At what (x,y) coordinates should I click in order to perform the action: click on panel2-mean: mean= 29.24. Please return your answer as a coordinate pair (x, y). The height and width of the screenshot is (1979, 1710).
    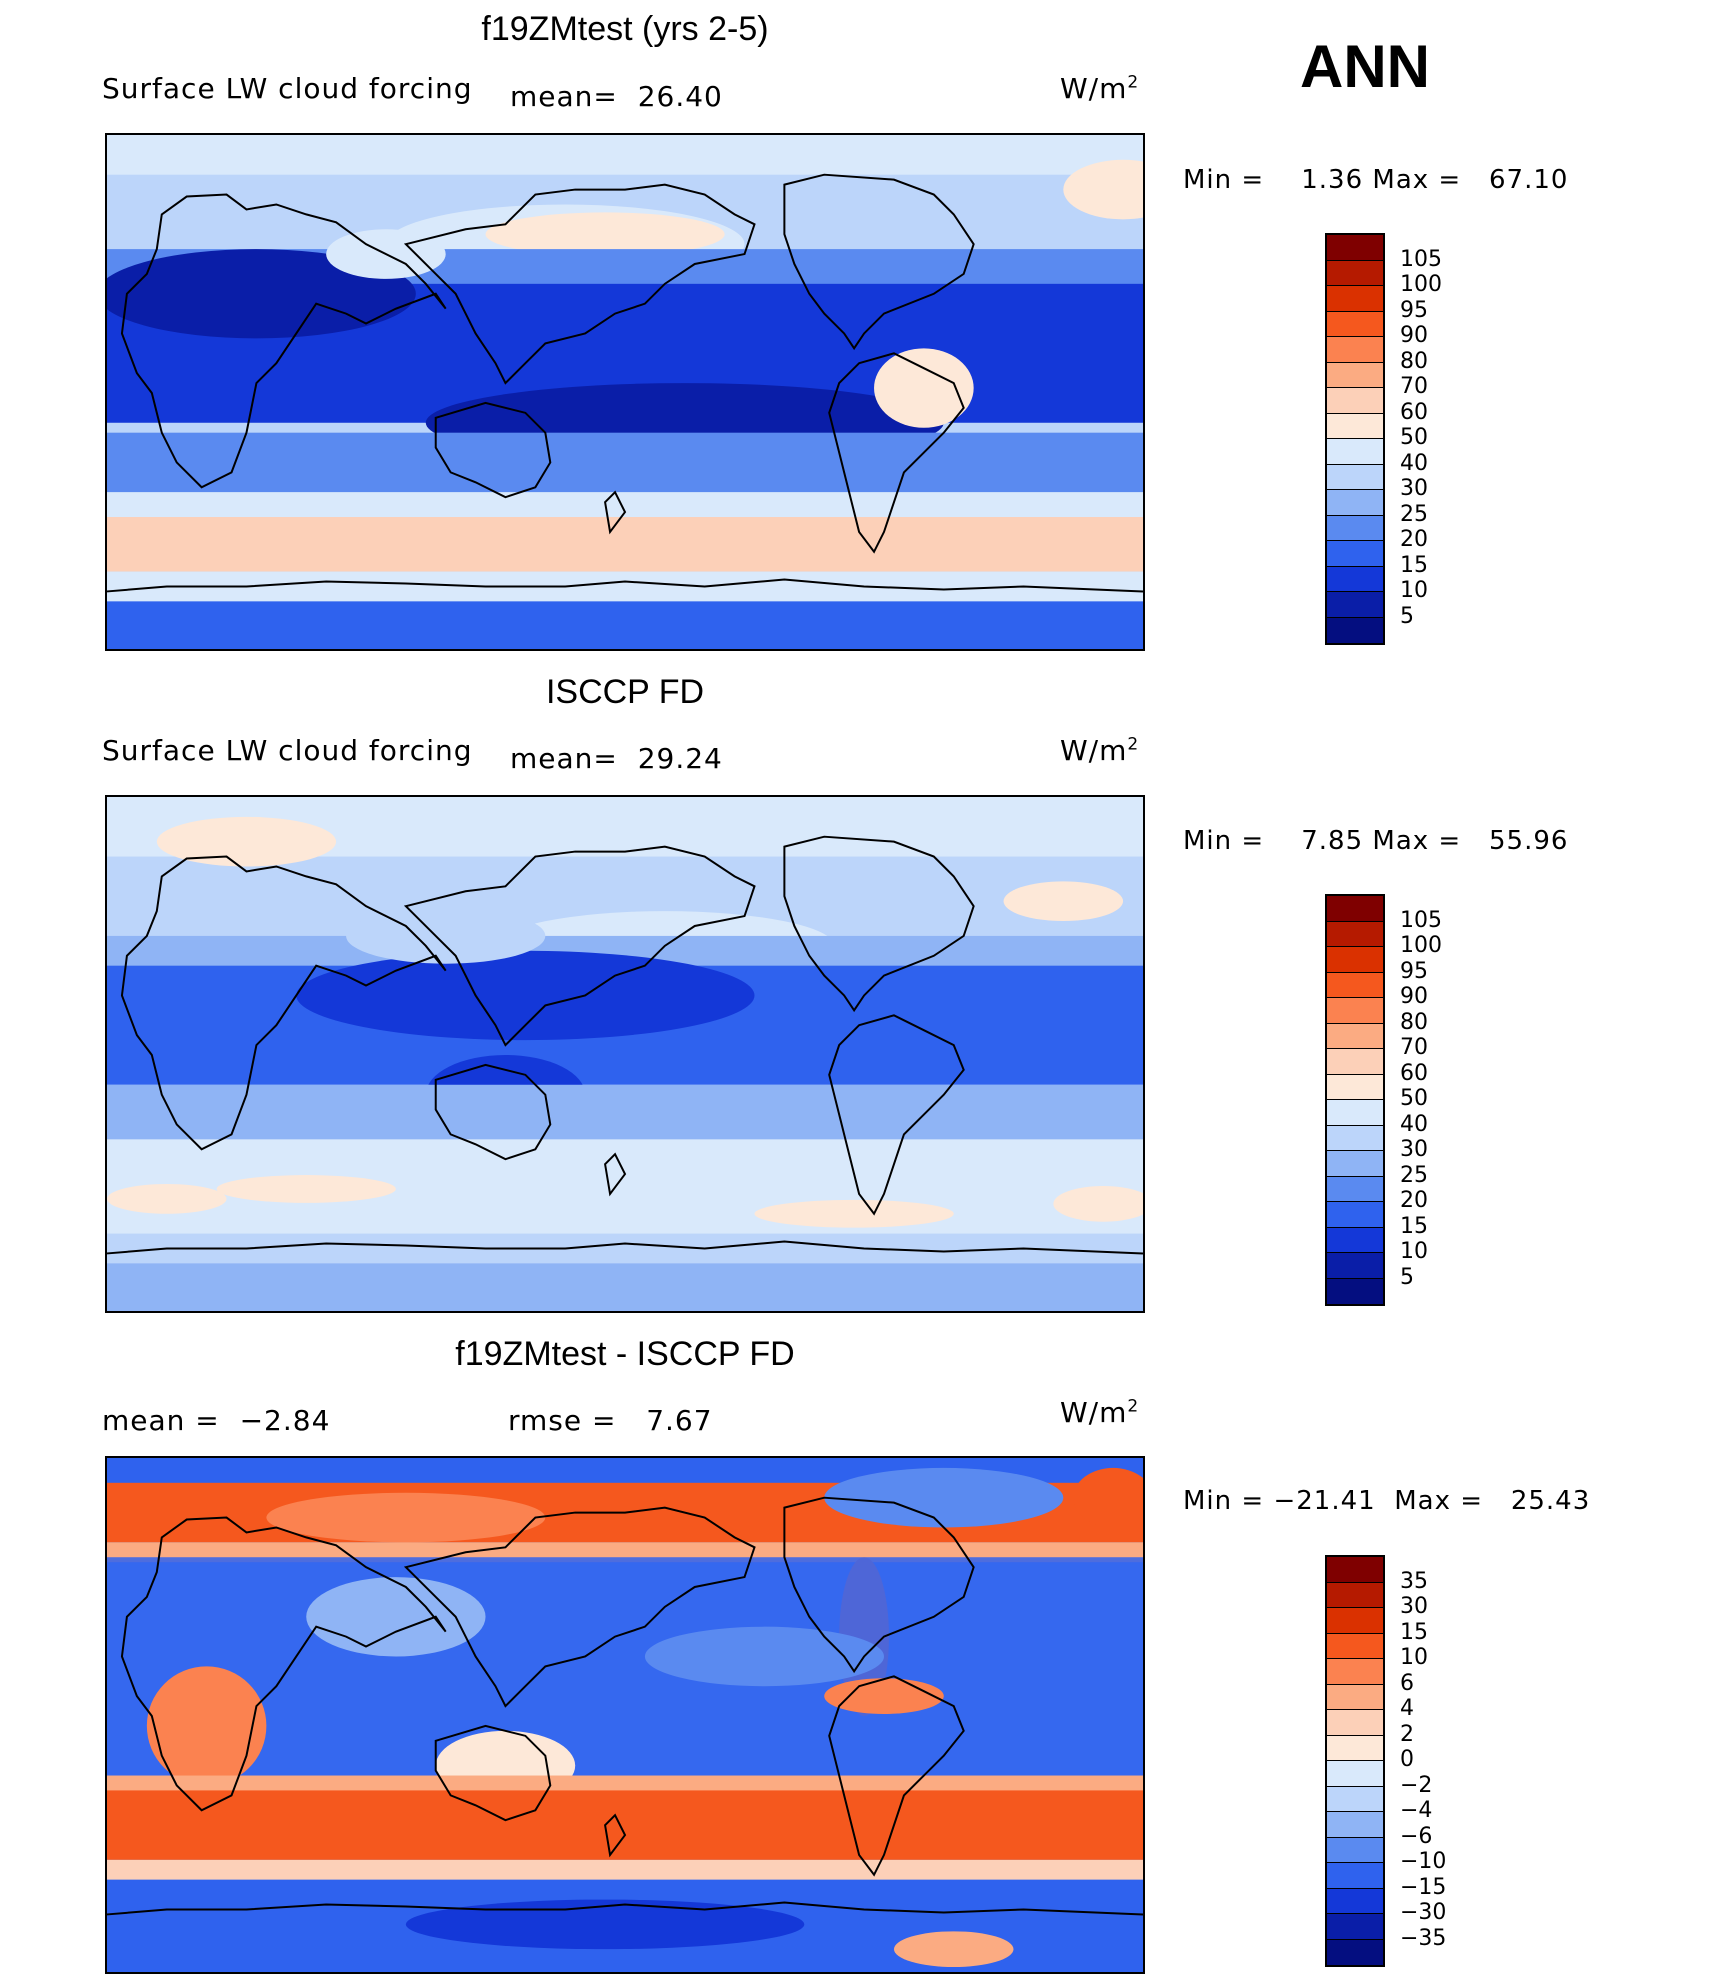
    Looking at the image, I should click on (616, 758).